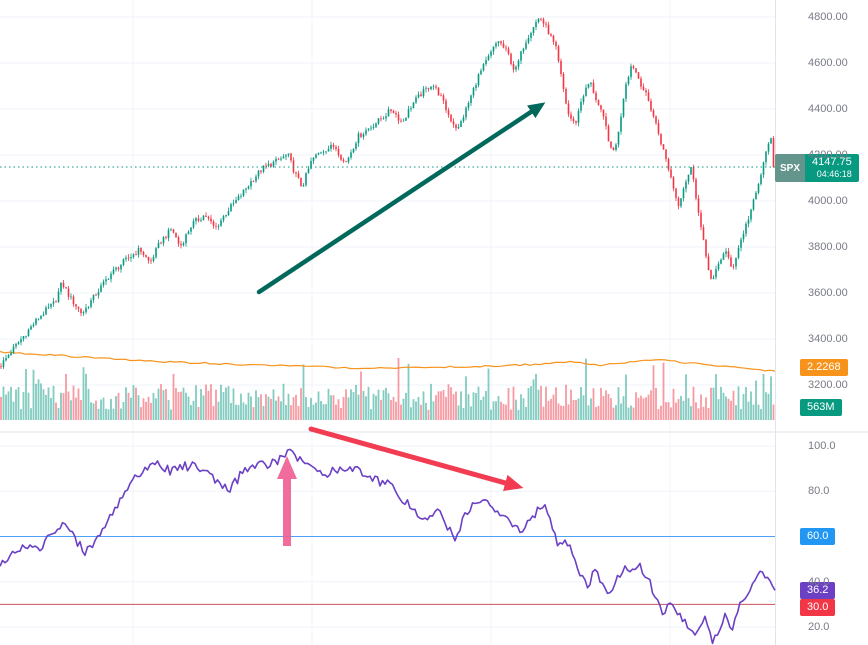 Image resolution: width=868 pixels, height=645 pixels. I want to click on indicator-tick: 20.0, so click(819, 627).